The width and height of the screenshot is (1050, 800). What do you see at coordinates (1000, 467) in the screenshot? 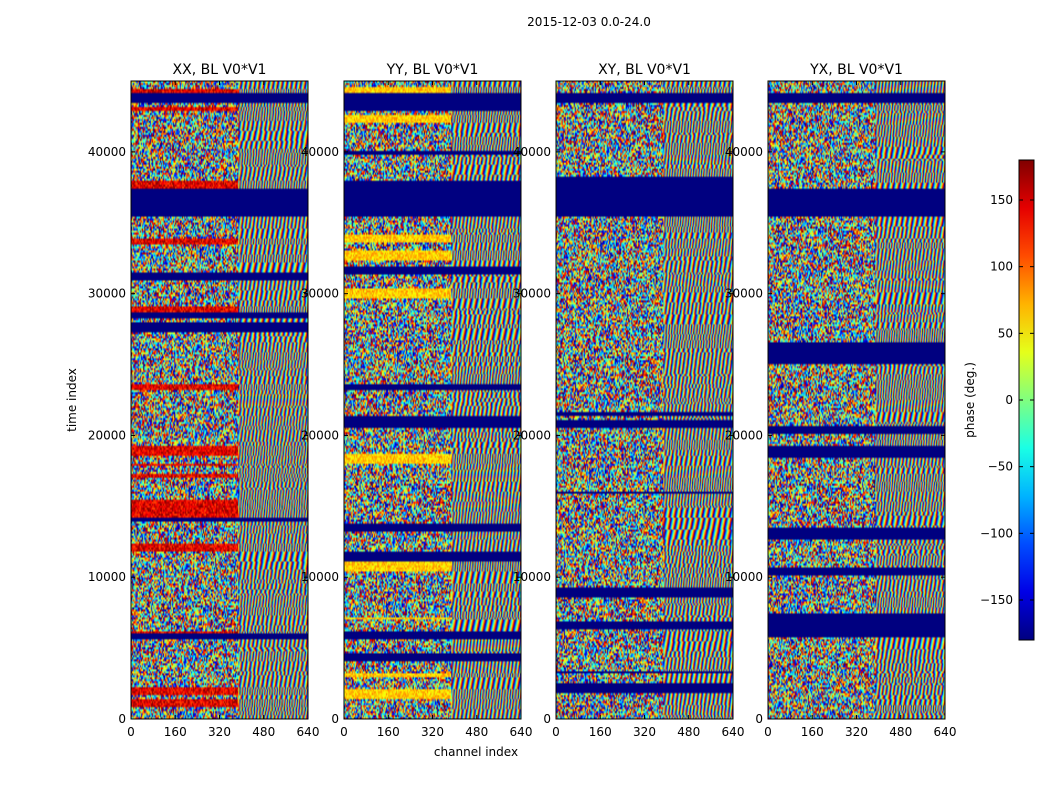
I see `colorbar-tick-label: −50` at bounding box center [1000, 467].